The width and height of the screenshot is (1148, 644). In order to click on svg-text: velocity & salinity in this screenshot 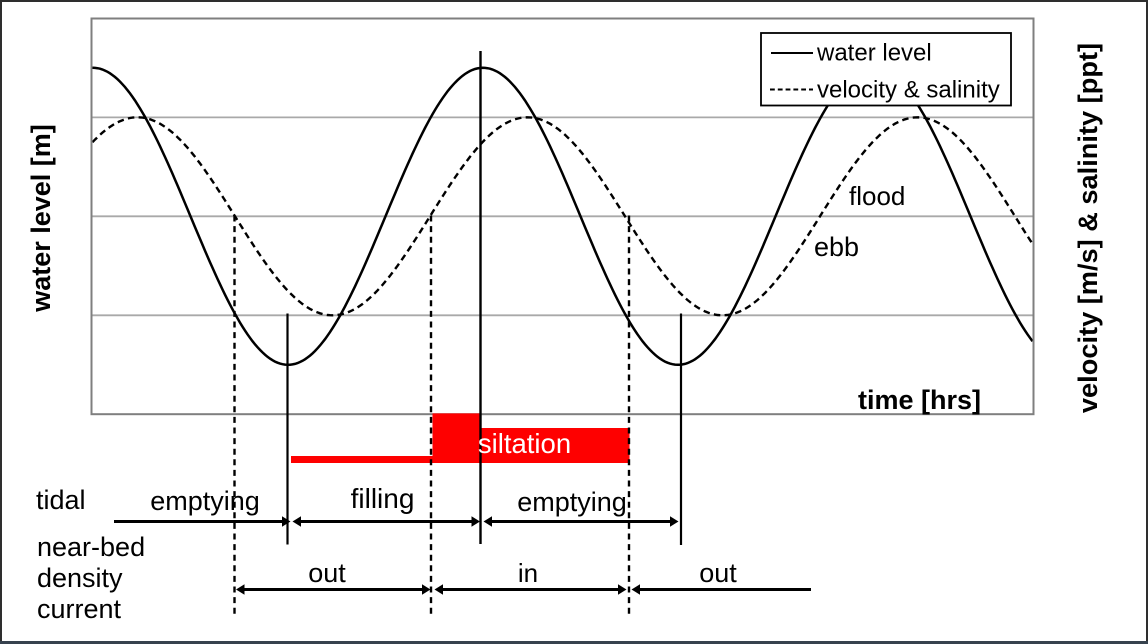, I will do `click(908, 90)`.